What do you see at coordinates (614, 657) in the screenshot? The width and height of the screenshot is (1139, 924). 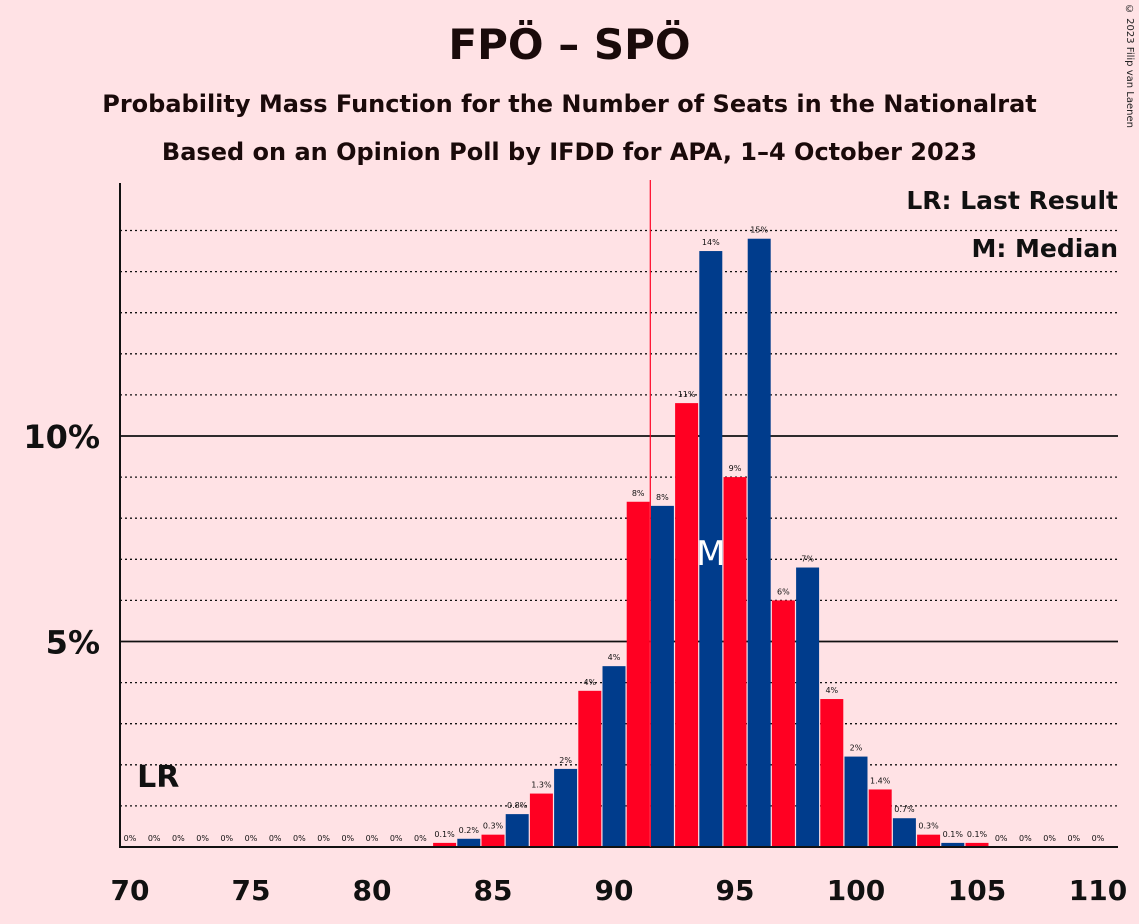 I see `data-label-90: 4%` at bounding box center [614, 657].